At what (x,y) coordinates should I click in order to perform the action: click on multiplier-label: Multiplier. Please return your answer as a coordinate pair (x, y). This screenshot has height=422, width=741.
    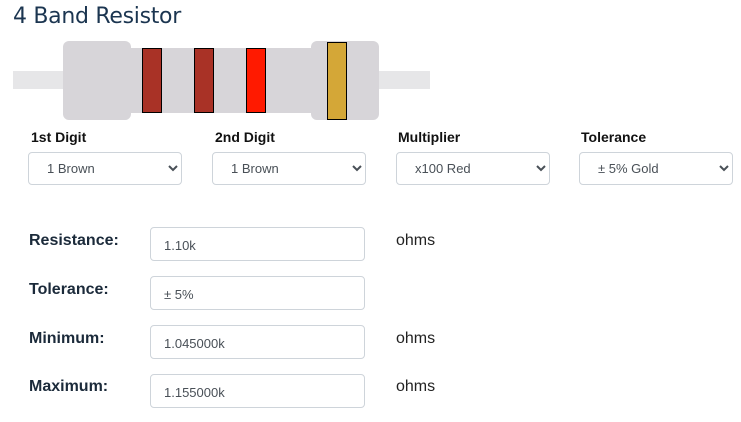
    Looking at the image, I should click on (429, 137).